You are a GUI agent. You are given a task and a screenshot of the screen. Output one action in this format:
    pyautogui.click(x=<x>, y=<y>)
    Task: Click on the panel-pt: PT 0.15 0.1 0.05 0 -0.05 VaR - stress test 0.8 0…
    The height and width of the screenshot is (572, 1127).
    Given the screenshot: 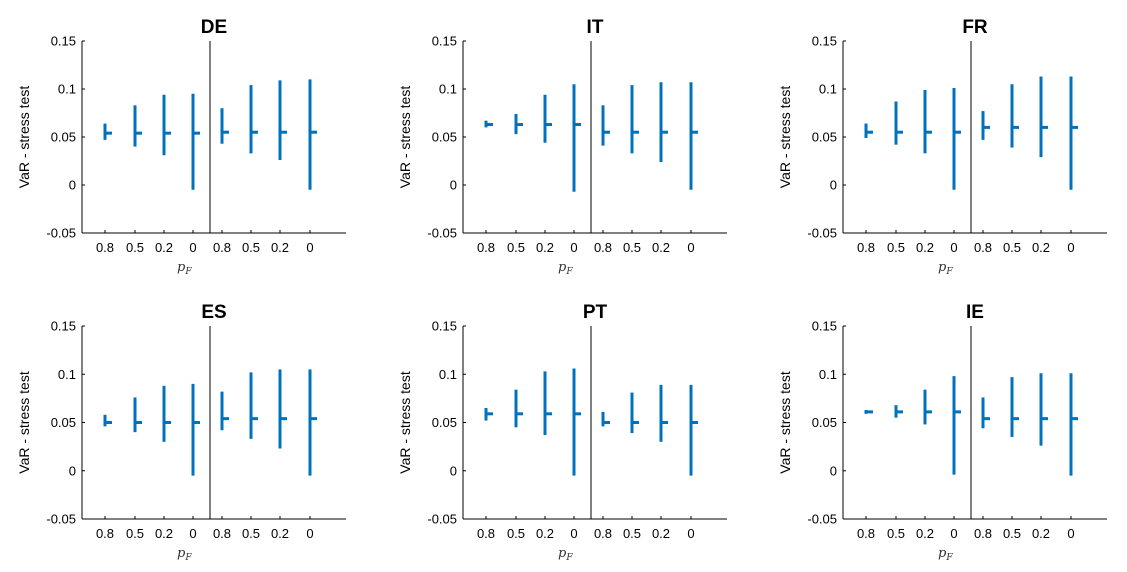 What is the action you would take?
    pyautogui.click(x=562, y=432)
    